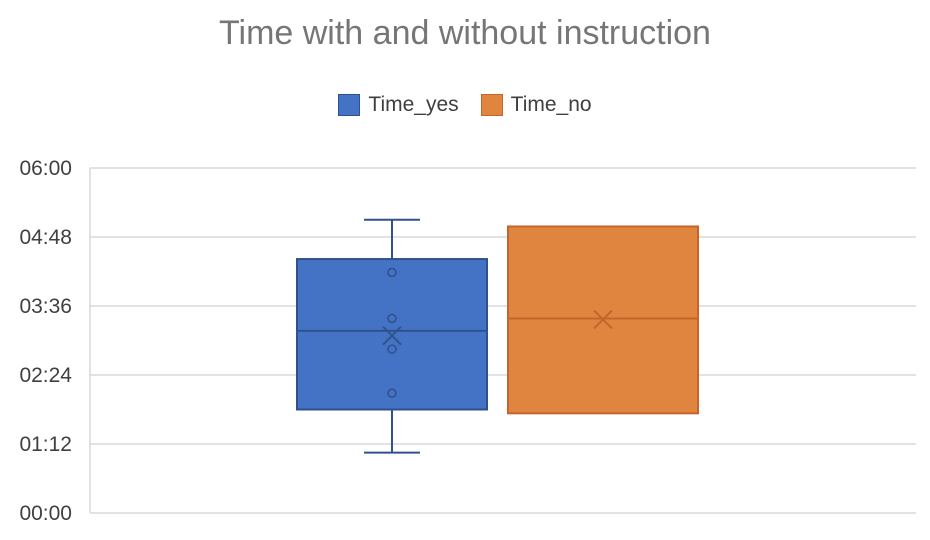 This screenshot has width=930, height=540. What do you see at coordinates (45, 513) in the screenshot?
I see `y-tick-label: 00:00` at bounding box center [45, 513].